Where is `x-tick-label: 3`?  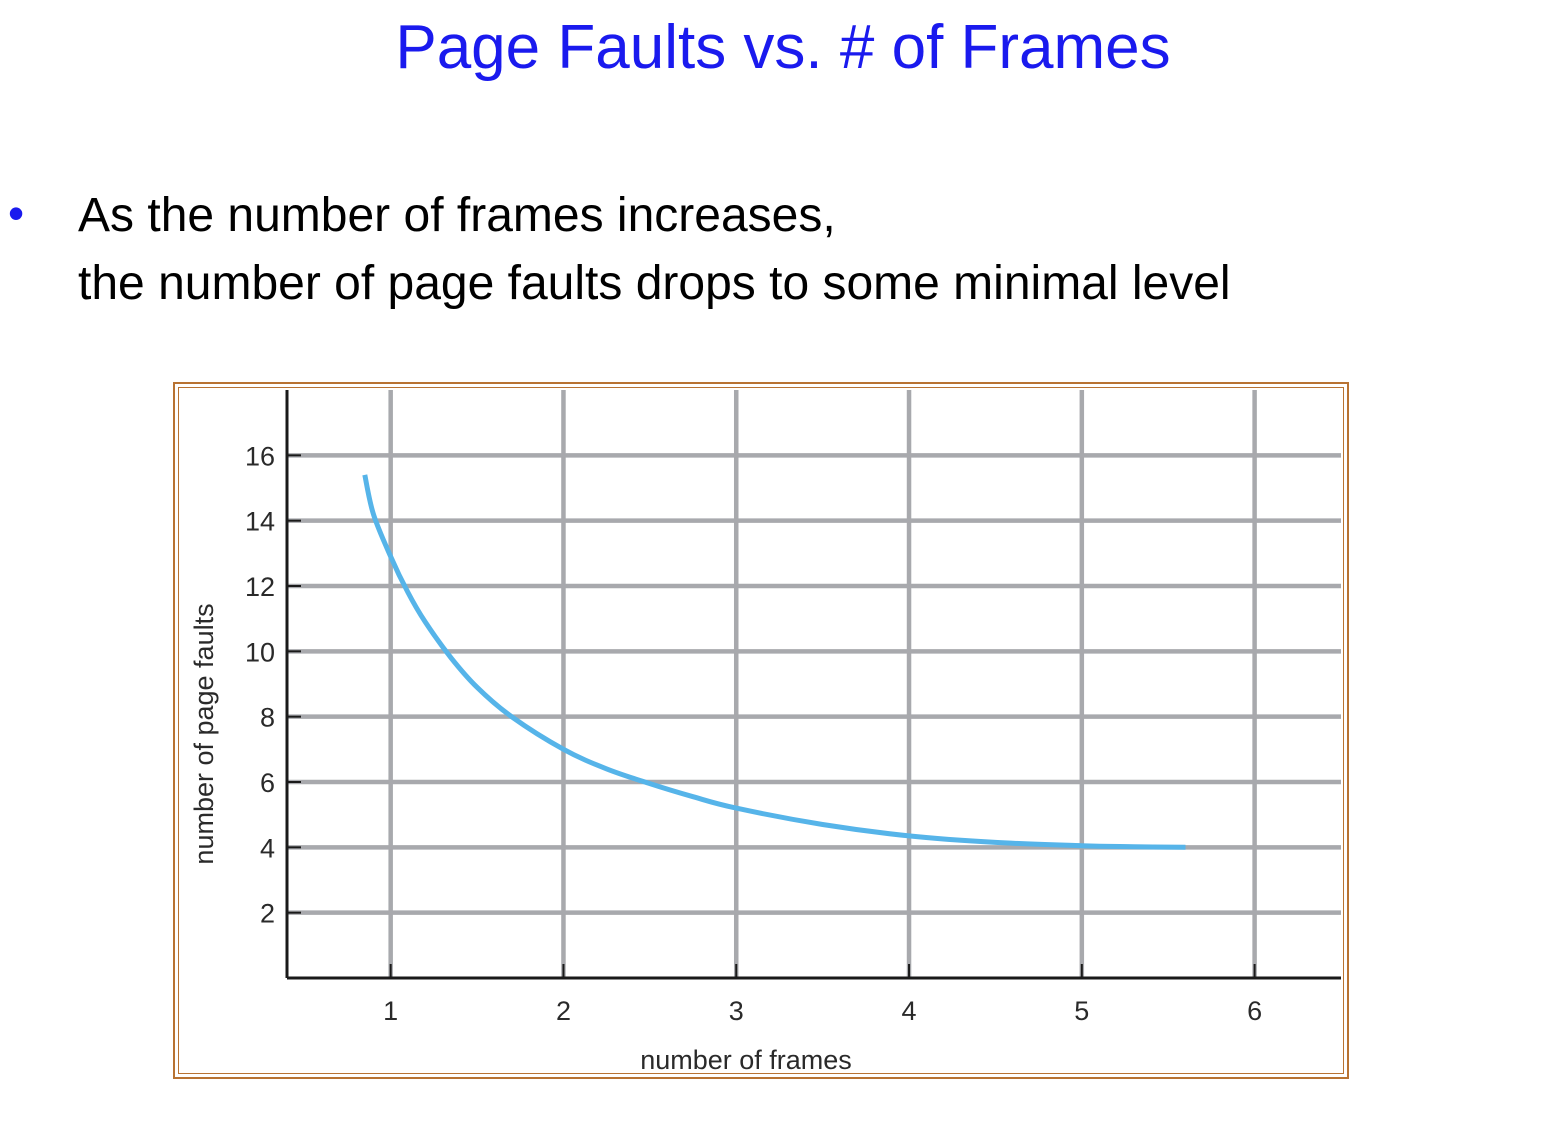
x-tick-label: 3 is located at coordinates (736, 1011).